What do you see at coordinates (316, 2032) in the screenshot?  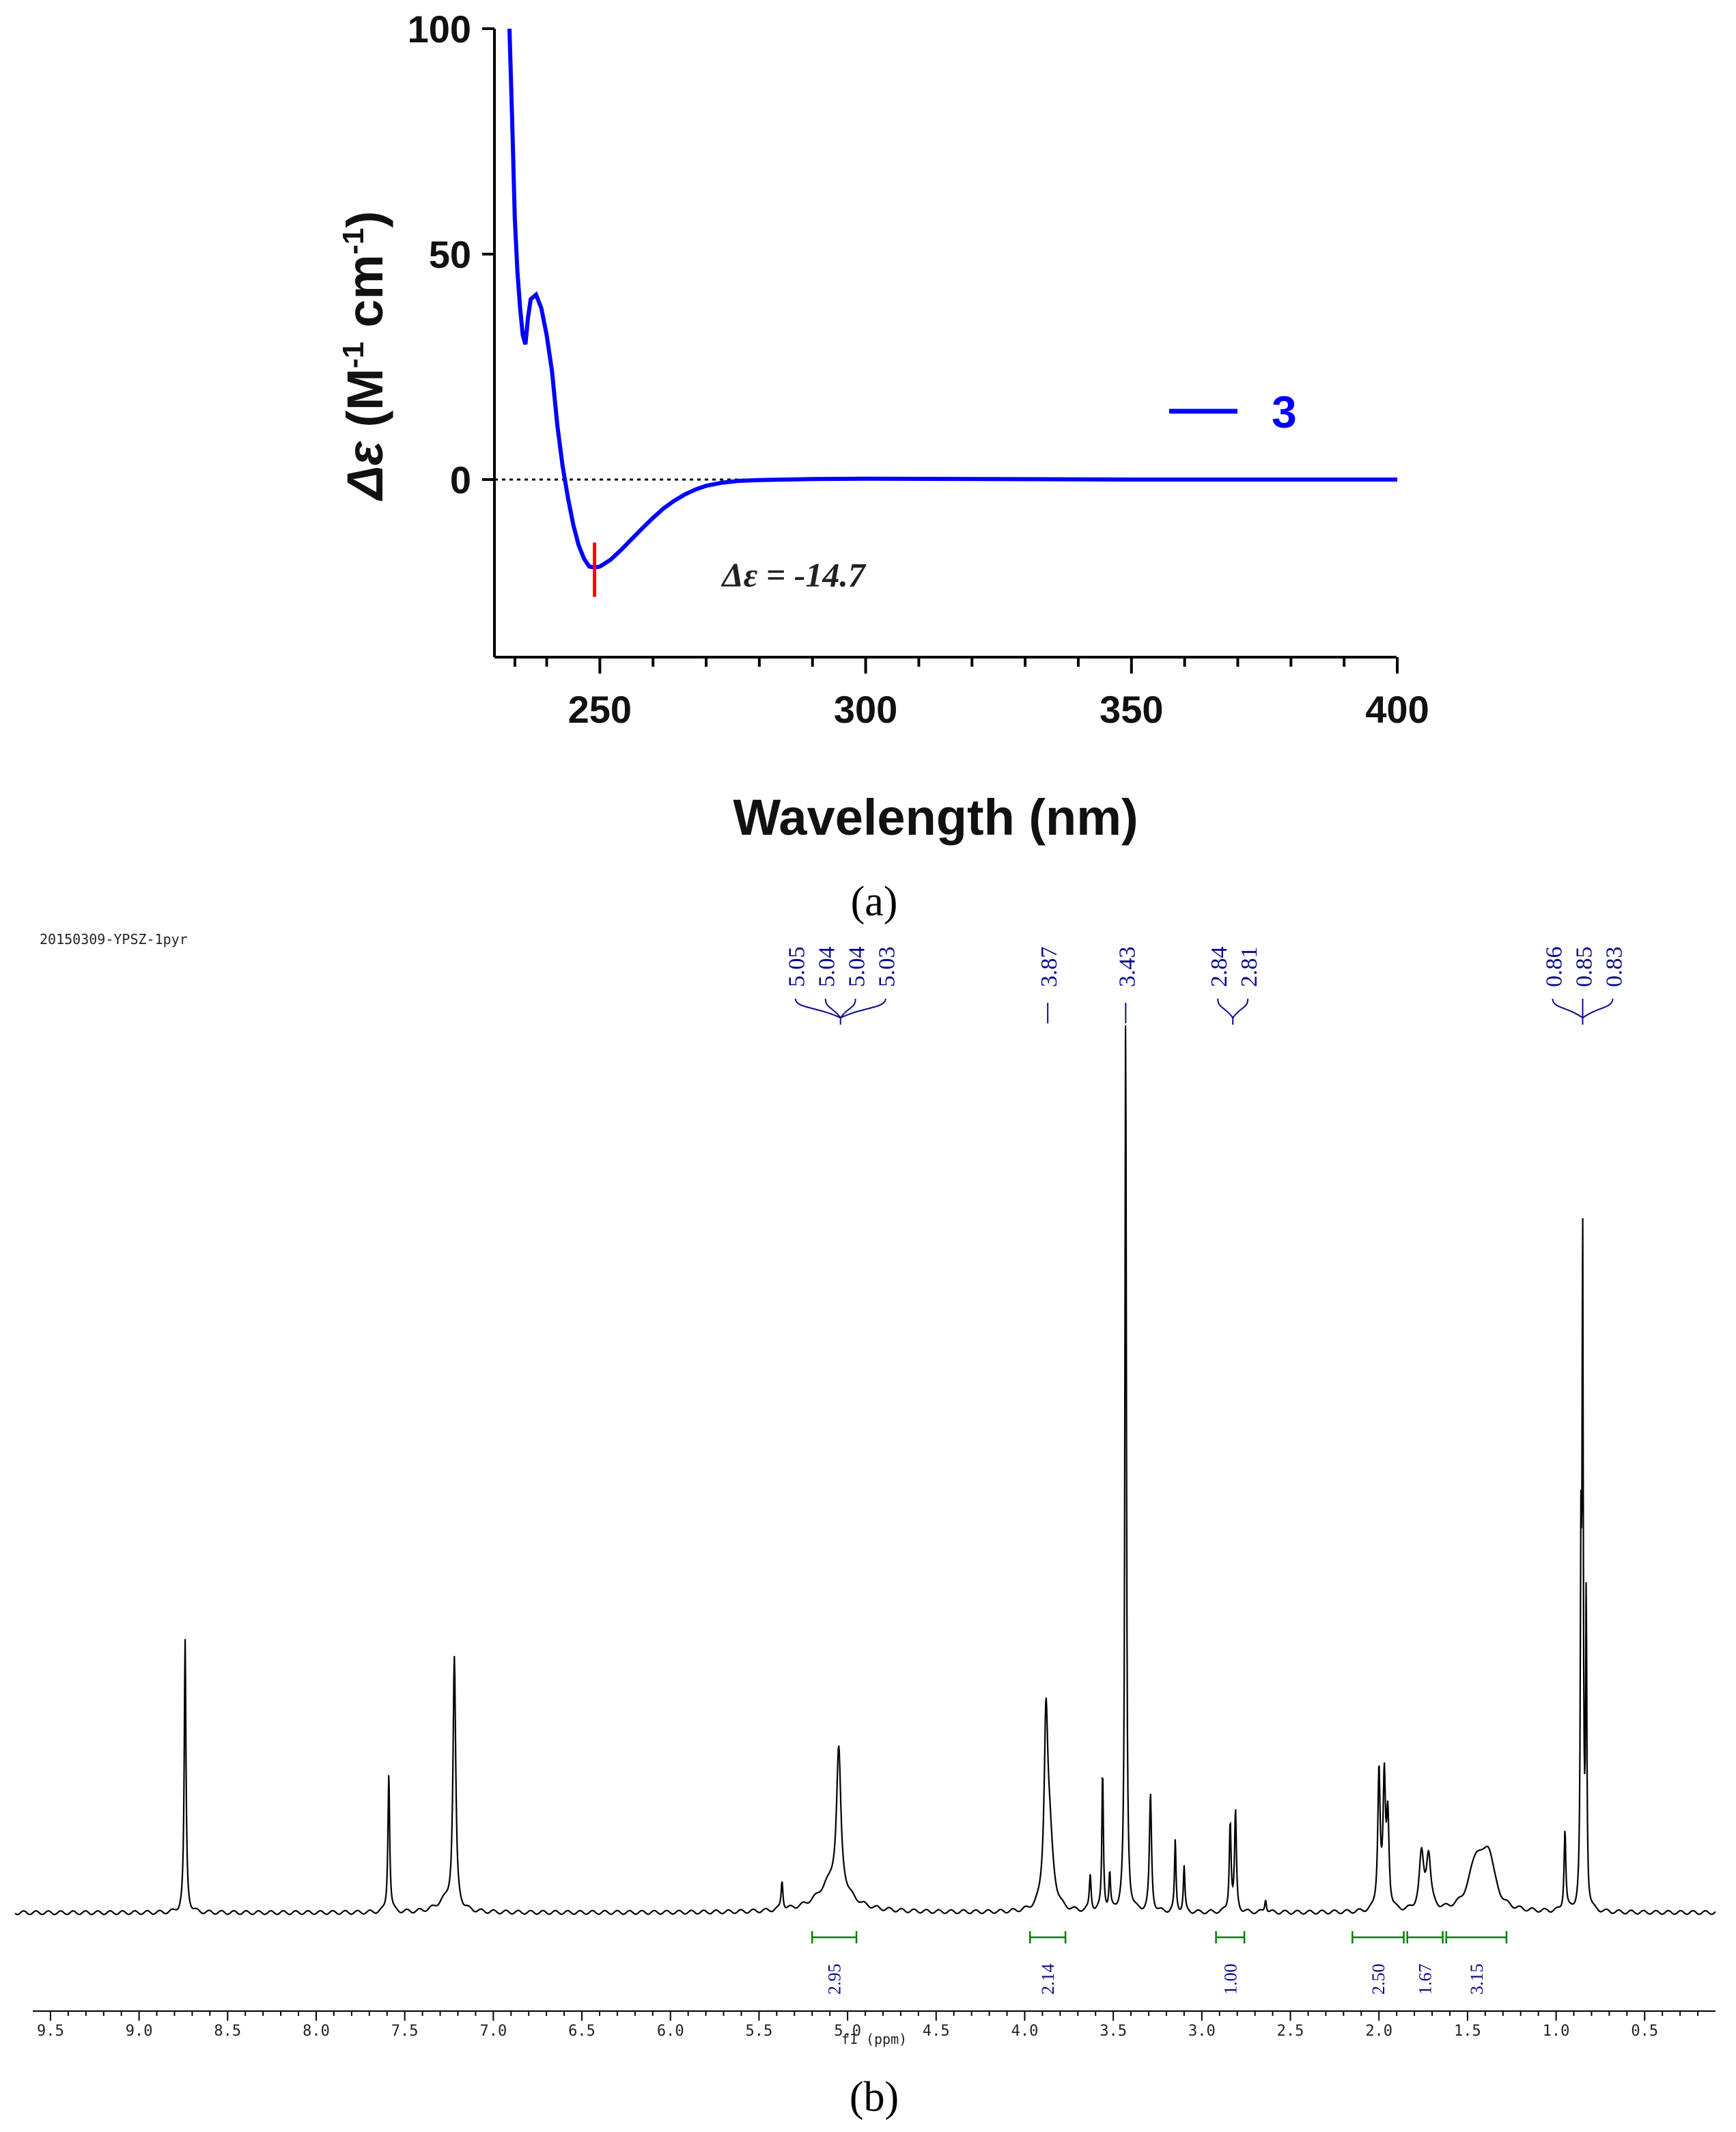 I see `nmr-x-tick-label: 8.0` at bounding box center [316, 2032].